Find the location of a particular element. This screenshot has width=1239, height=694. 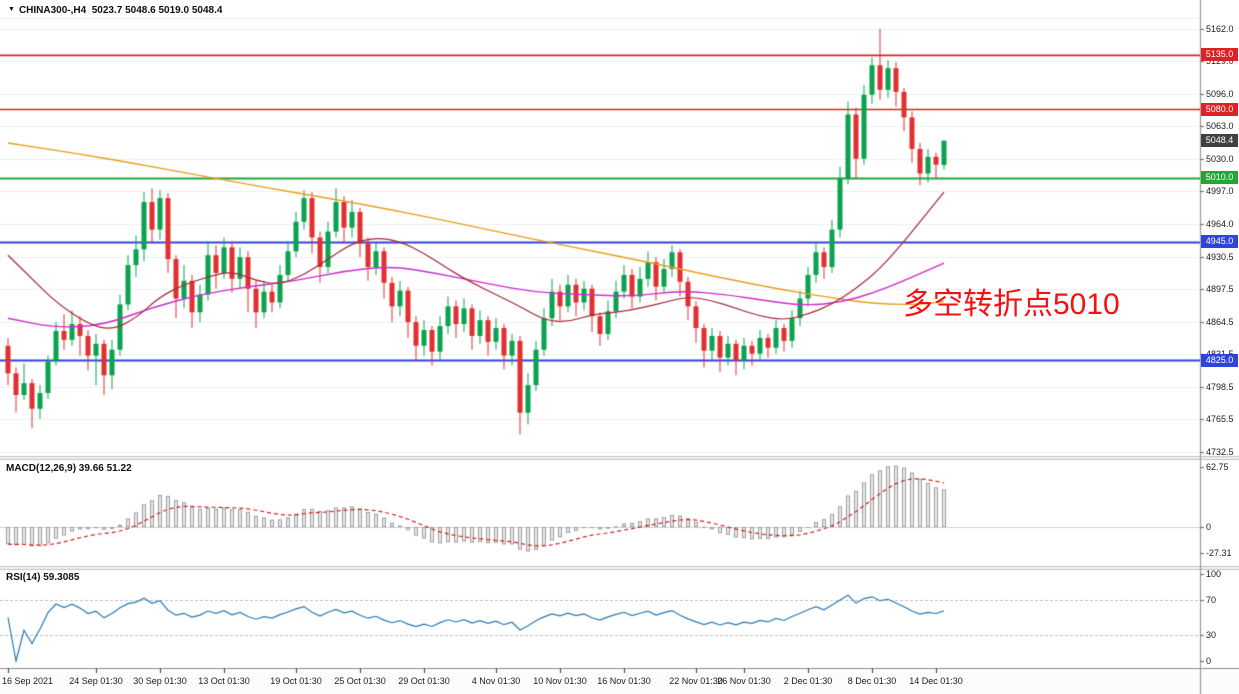

rsi-tick-label: 70 is located at coordinates (1211, 600).